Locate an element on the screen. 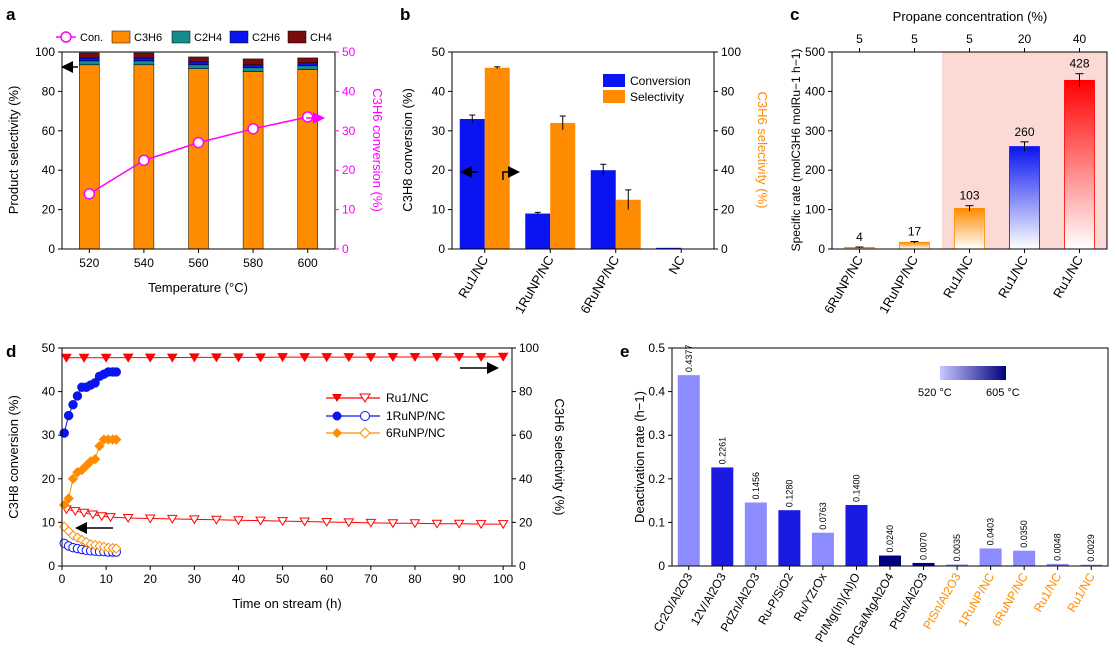  d-y2tick-label-40: 40 is located at coordinates (526, 479).